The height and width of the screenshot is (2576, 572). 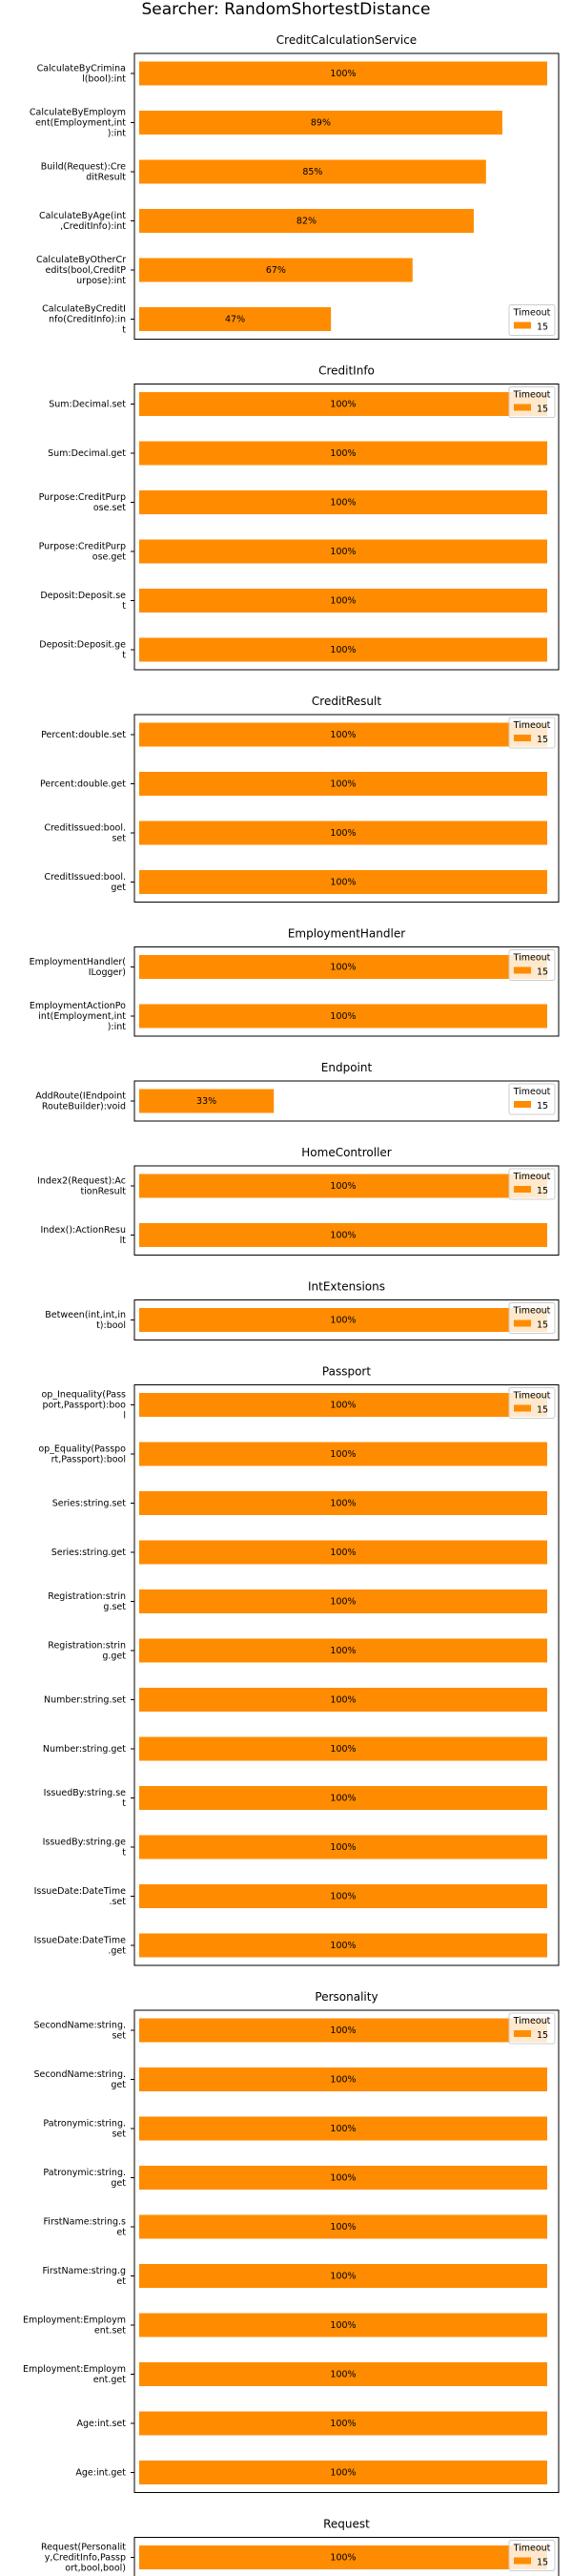 What do you see at coordinates (346, 371) in the screenshot?
I see `panel-title: CreditInfo` at bounding box center [346, 371].